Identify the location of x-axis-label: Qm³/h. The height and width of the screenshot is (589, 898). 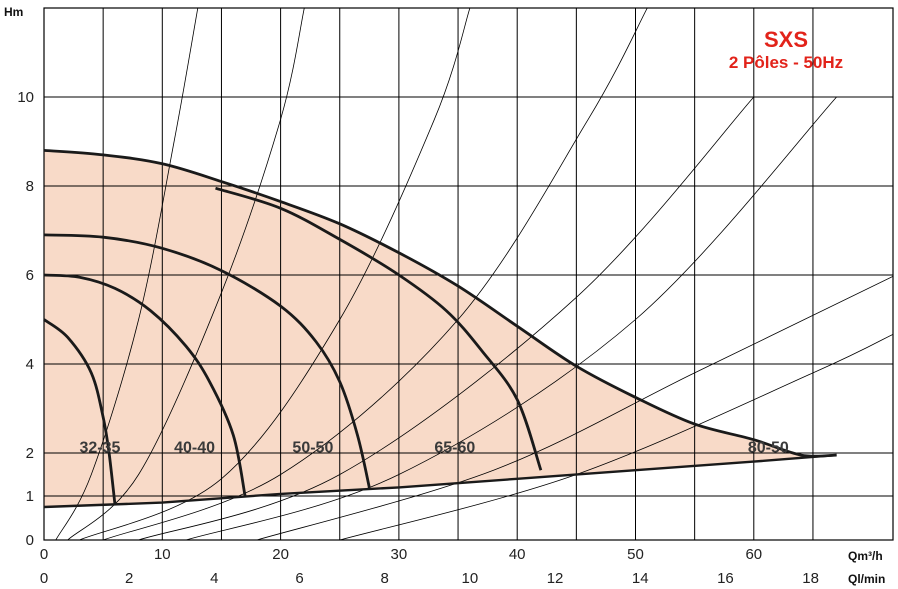
(865, 556).